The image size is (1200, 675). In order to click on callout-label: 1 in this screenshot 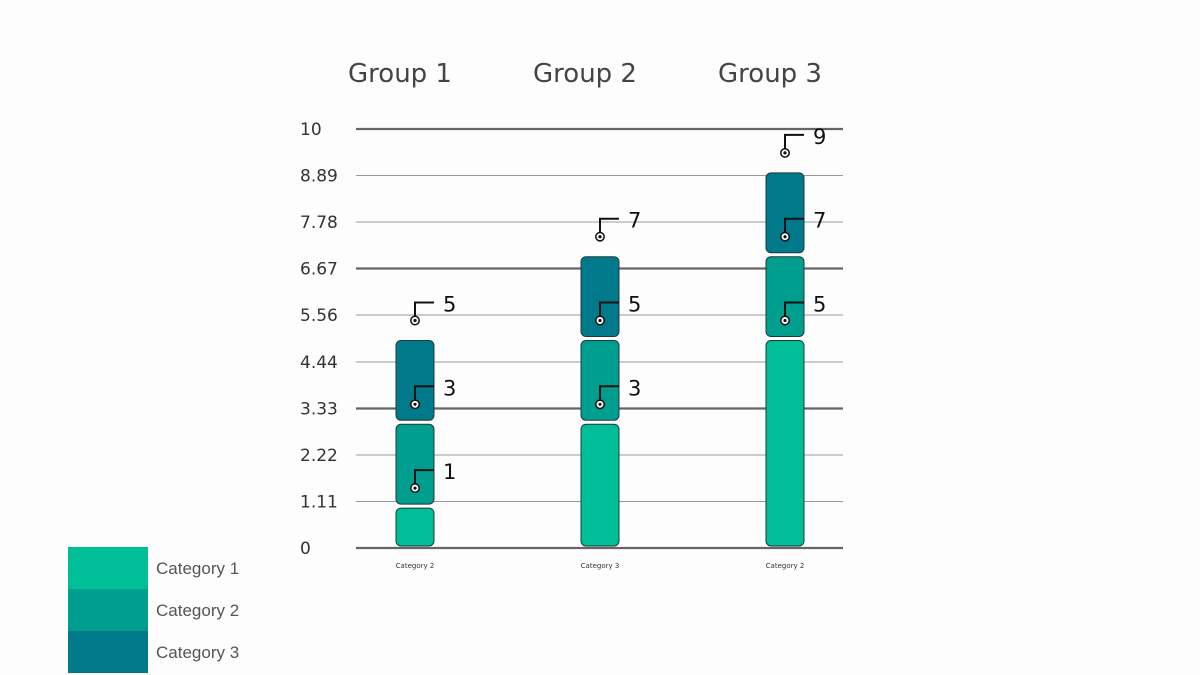, I will do `click(449, 472)`.